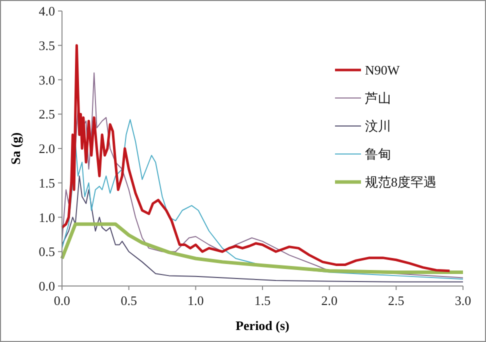  I want to click on x-tick-label: 0.0, so click(62, 300).